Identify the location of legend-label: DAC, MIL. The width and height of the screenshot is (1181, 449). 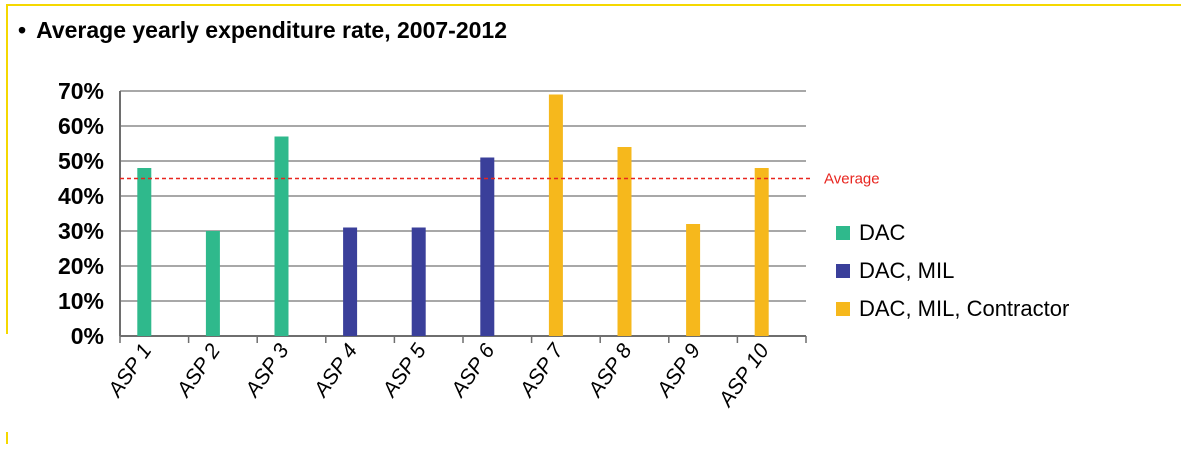
(907, 270).